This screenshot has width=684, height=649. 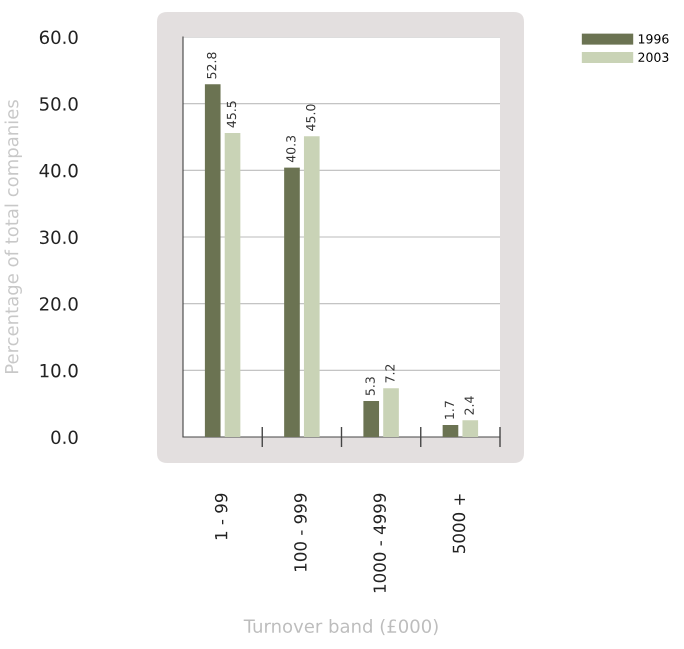 I want to click on y-tick-label: 0.0, so click(x=64, y=437).